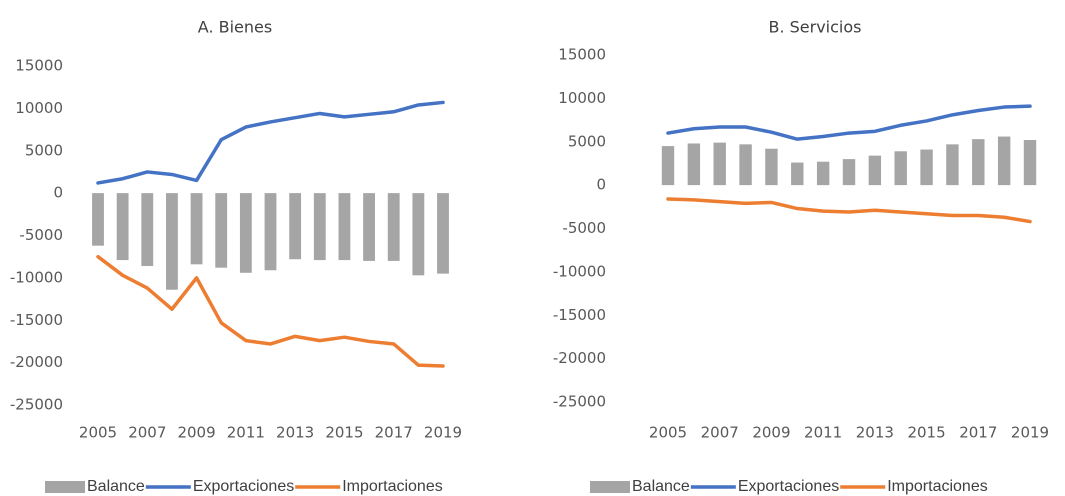 Image resolution: width=1065 pixels, height=496 pixels. I want to click on chart-title: B. Servicios, so click(814, 27).